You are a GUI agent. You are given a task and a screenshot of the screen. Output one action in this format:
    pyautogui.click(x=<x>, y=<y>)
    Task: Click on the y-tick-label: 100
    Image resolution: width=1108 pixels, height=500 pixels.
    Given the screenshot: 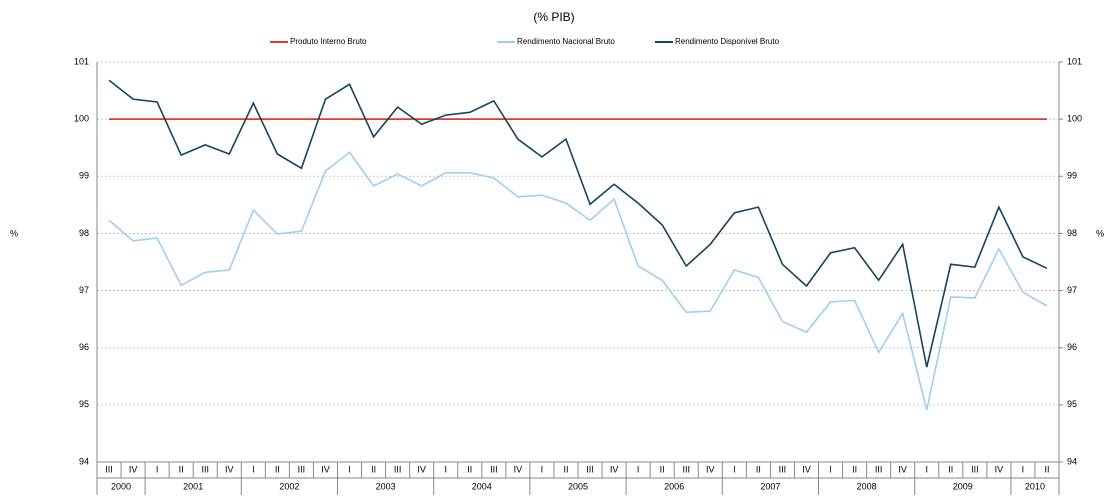 What is the action you would take?
    pyautogui.click(x=81, y=119)
    